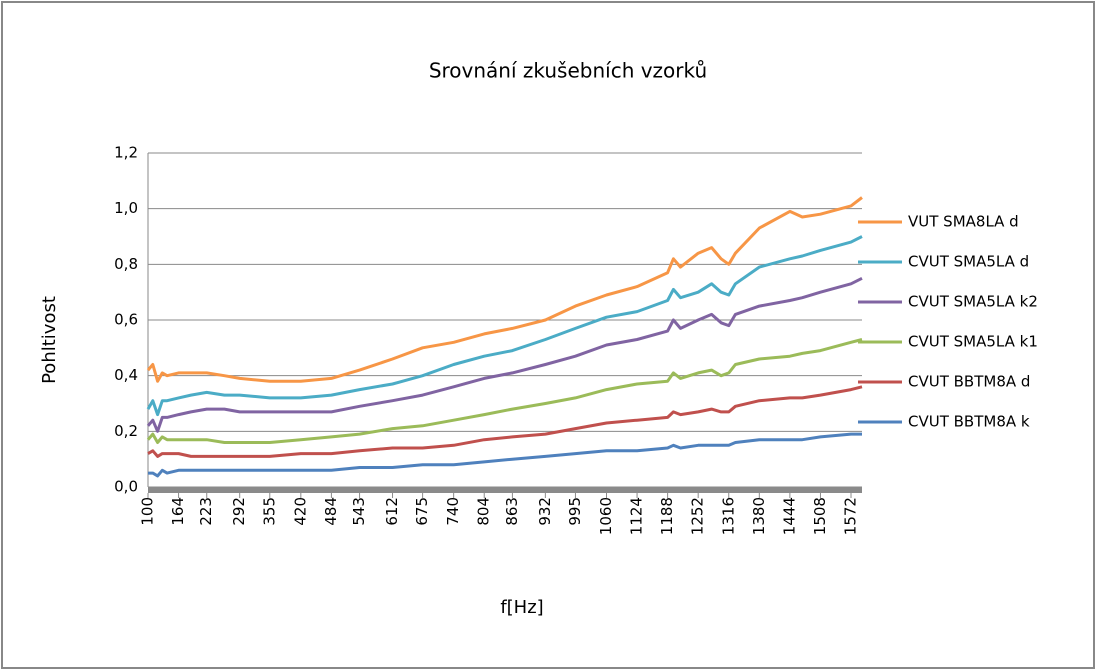  Describe the element at coordinates (126, 208) in the screenshot. I see `y-tick-label: 1,0` at that location.